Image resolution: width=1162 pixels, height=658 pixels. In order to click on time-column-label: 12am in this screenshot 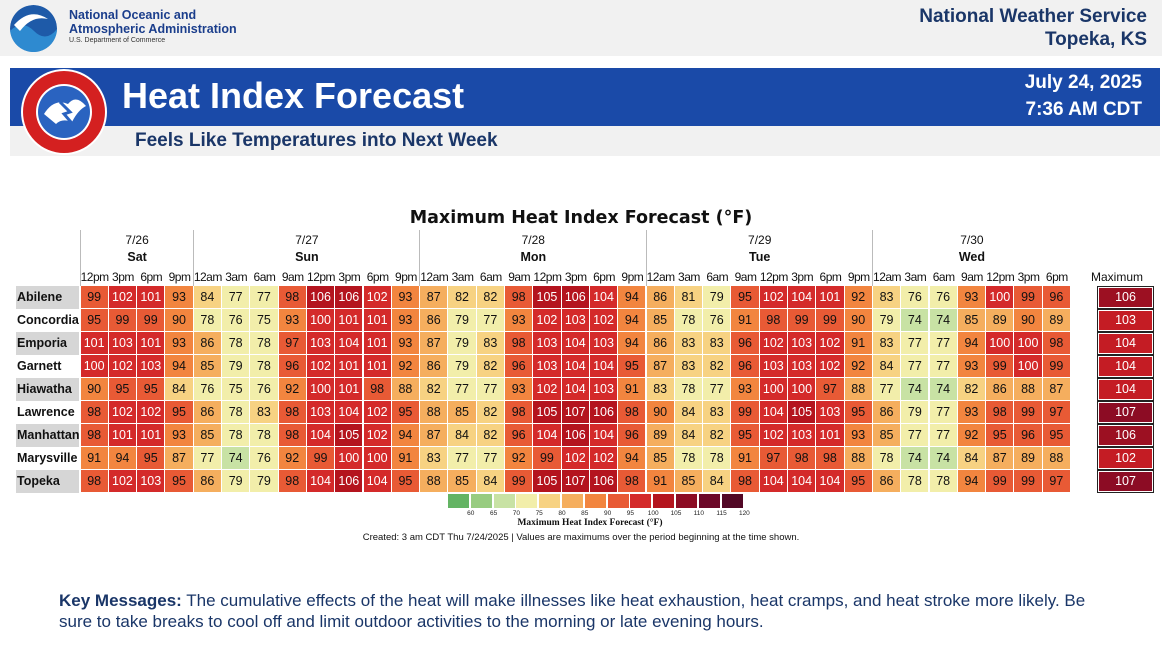, I will do `click(661, 277)`.